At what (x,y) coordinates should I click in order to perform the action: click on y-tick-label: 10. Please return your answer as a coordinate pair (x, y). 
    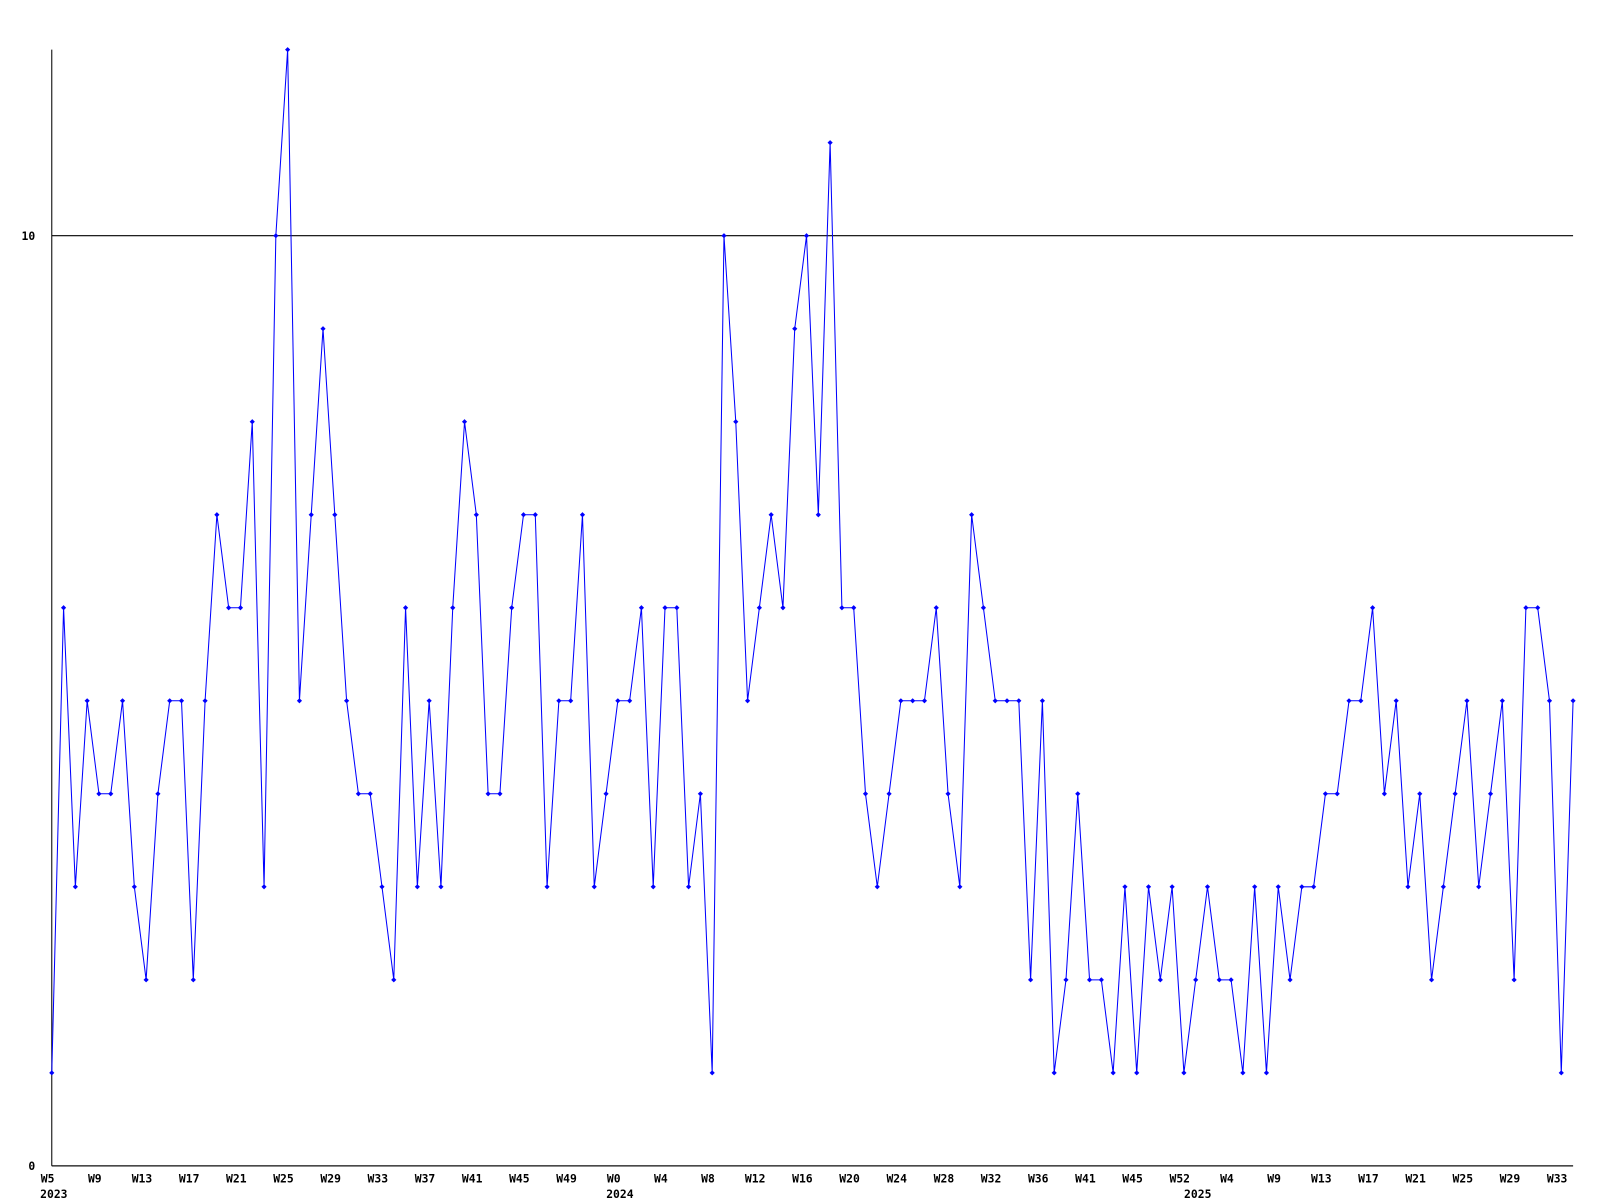
    Looking at the image, I should click on (28, 236).